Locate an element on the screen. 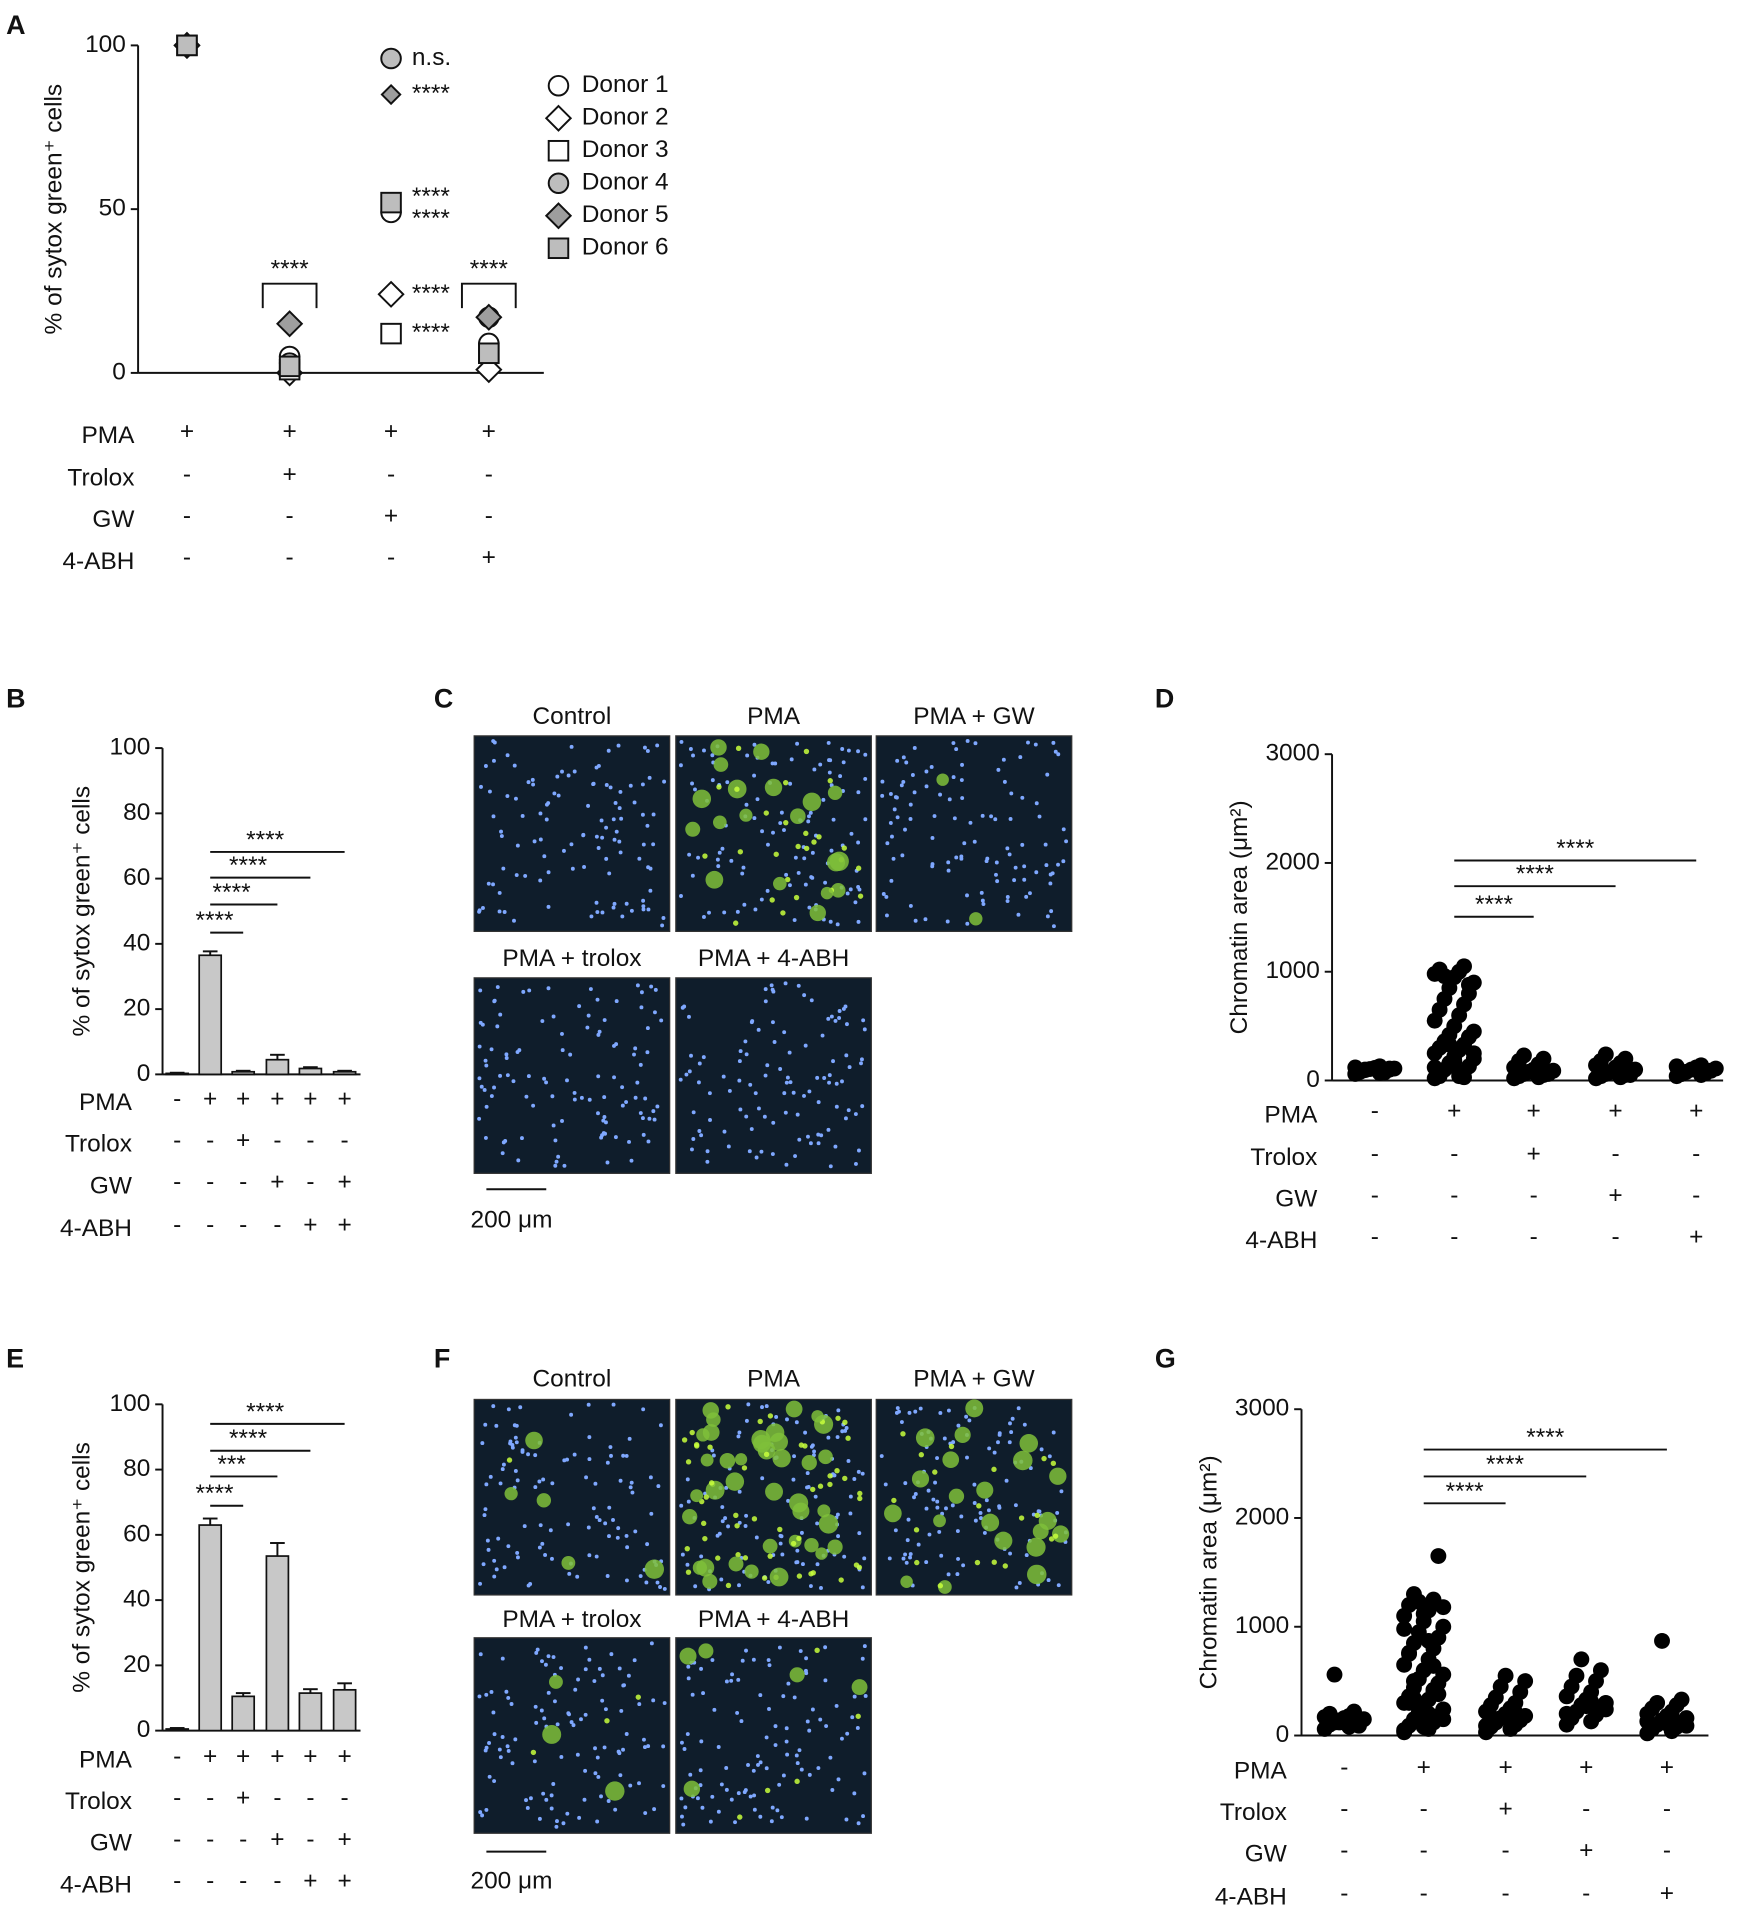 This screenshot has width=1750, height=1919. image-title: PMA + trolox is located at coordinates (571, 1619).